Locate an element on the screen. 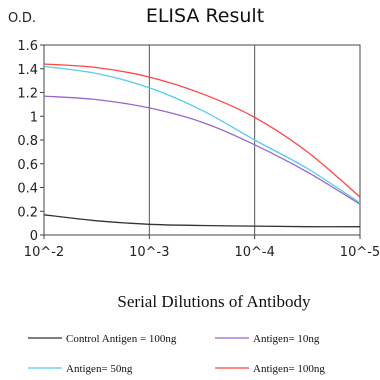  y-tick-label: 0.8 is located at coordinates (27, 141).